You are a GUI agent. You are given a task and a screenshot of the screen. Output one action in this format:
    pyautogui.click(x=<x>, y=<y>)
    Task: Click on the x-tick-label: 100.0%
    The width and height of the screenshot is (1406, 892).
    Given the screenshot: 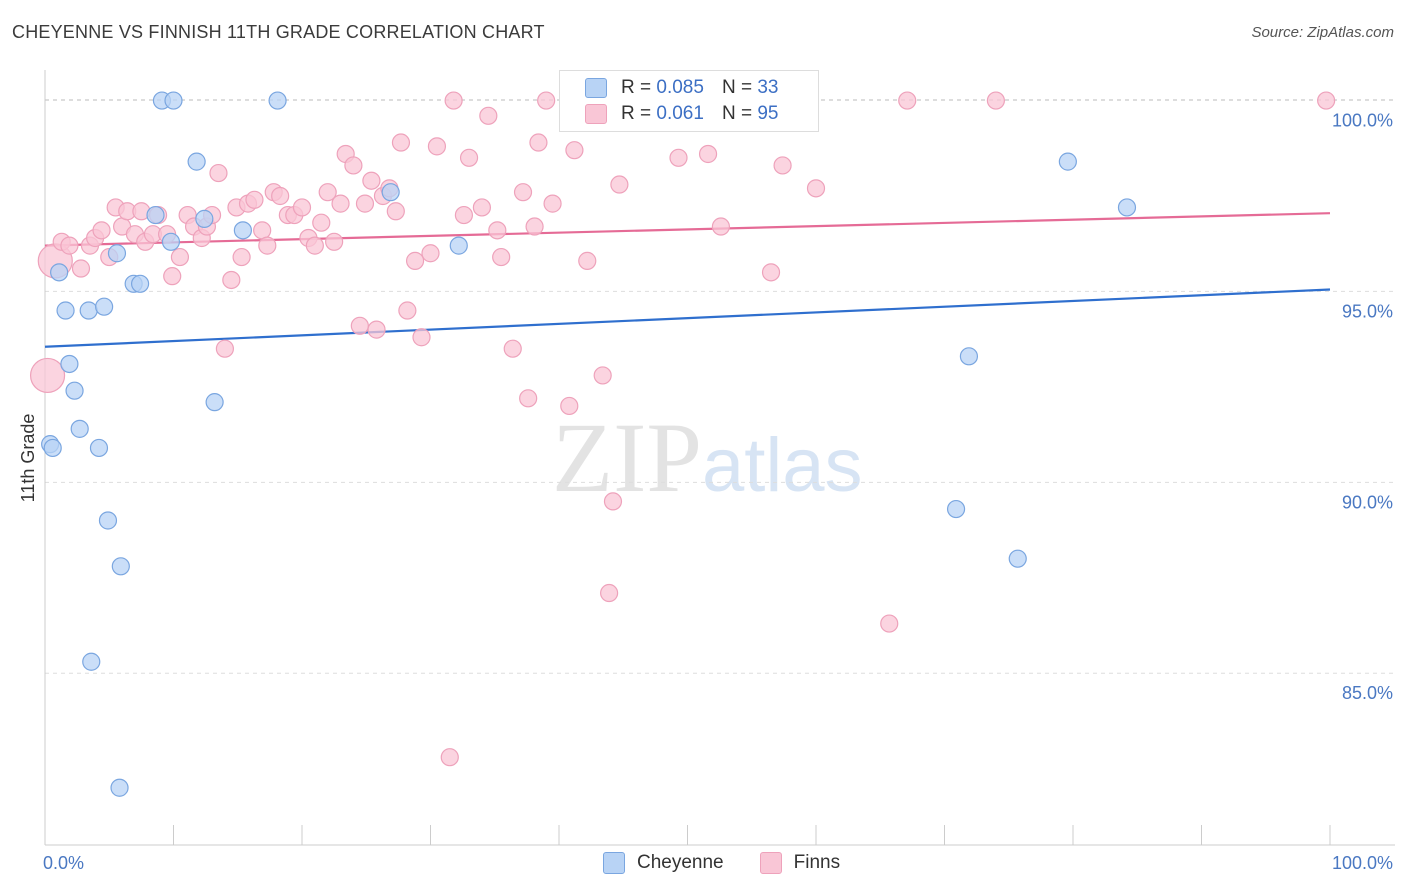 What is the action you would take?
    pyautogui.click(x=1362, y=863)
    